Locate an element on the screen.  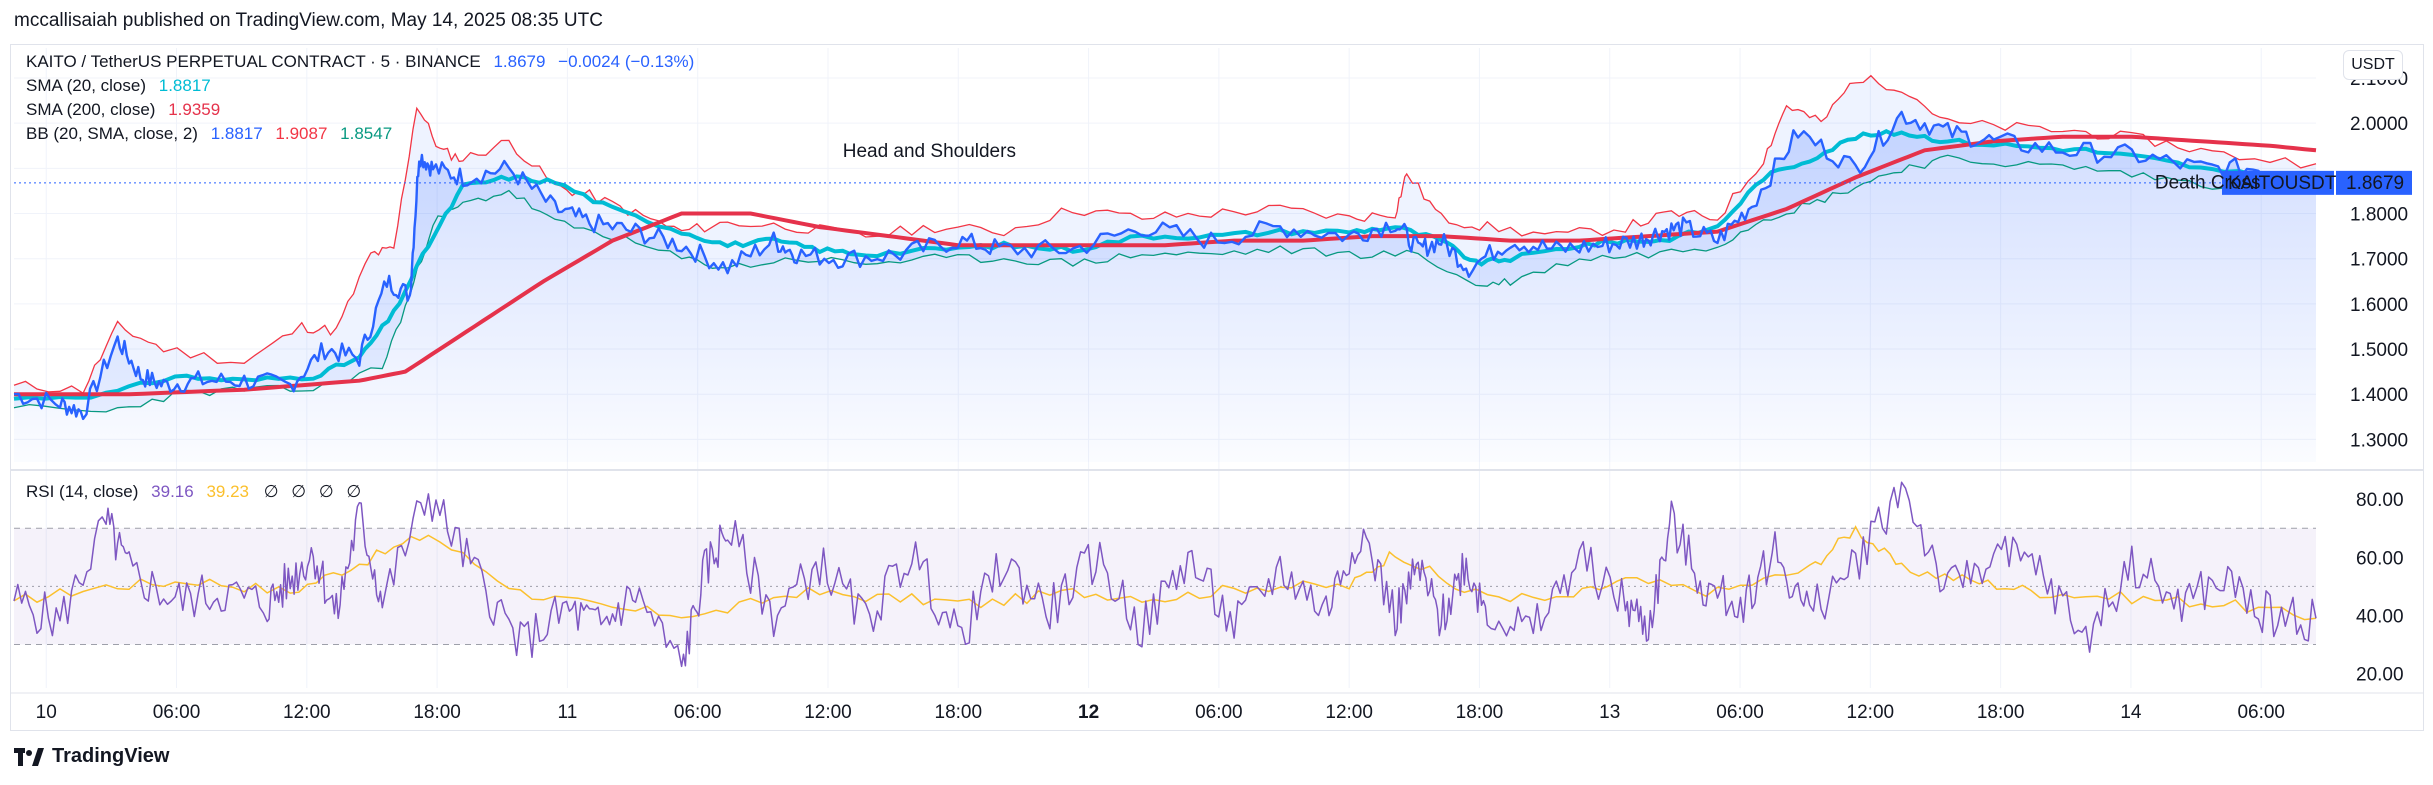
bb-upper-value: 1.9087 is located at coordinates (301, 133).